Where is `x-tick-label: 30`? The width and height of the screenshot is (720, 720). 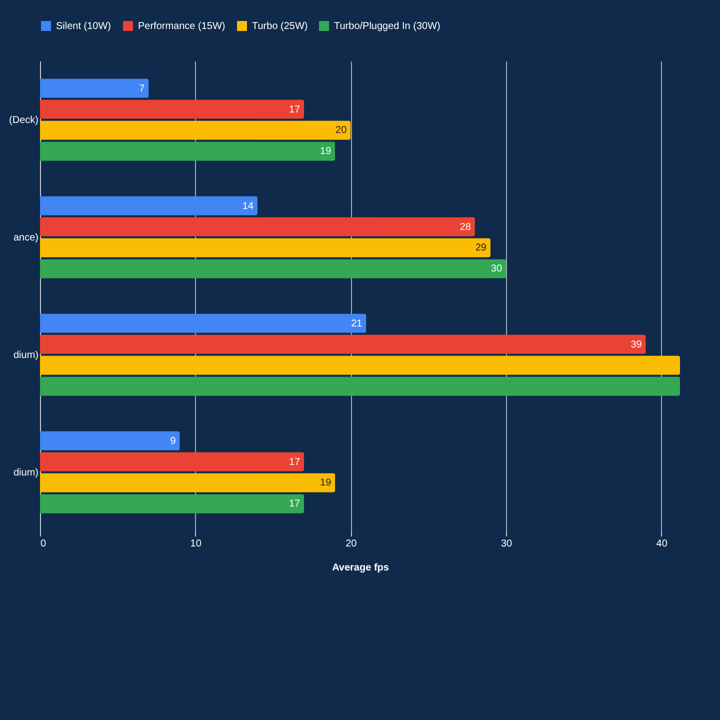 x-tick-label: 30 is located at coordinates (506, 544).